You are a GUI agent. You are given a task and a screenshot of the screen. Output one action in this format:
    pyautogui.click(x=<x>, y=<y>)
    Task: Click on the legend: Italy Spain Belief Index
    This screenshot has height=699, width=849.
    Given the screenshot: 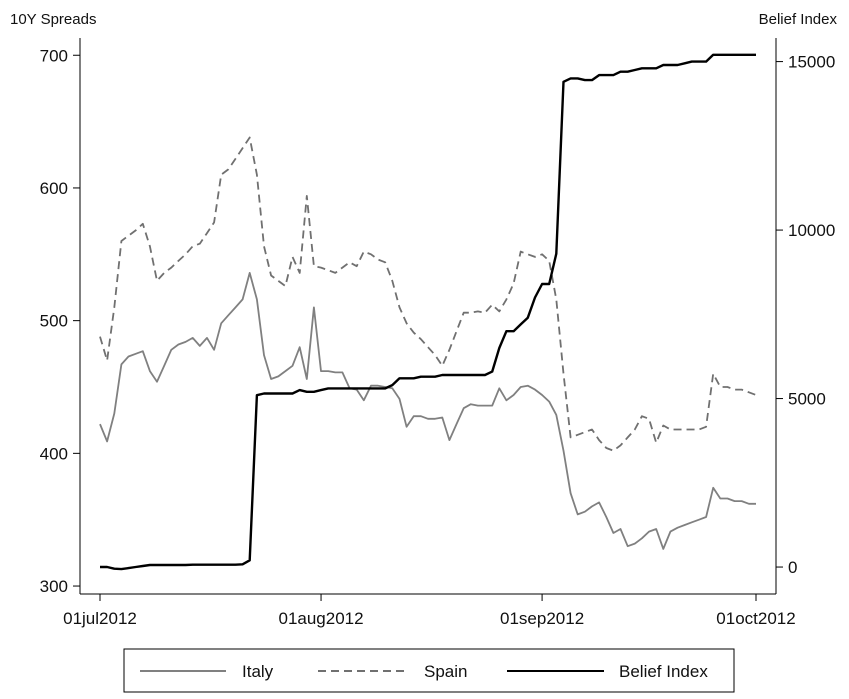 What is the action you would take?
    pyautogui.click(x=429, y=670)
    